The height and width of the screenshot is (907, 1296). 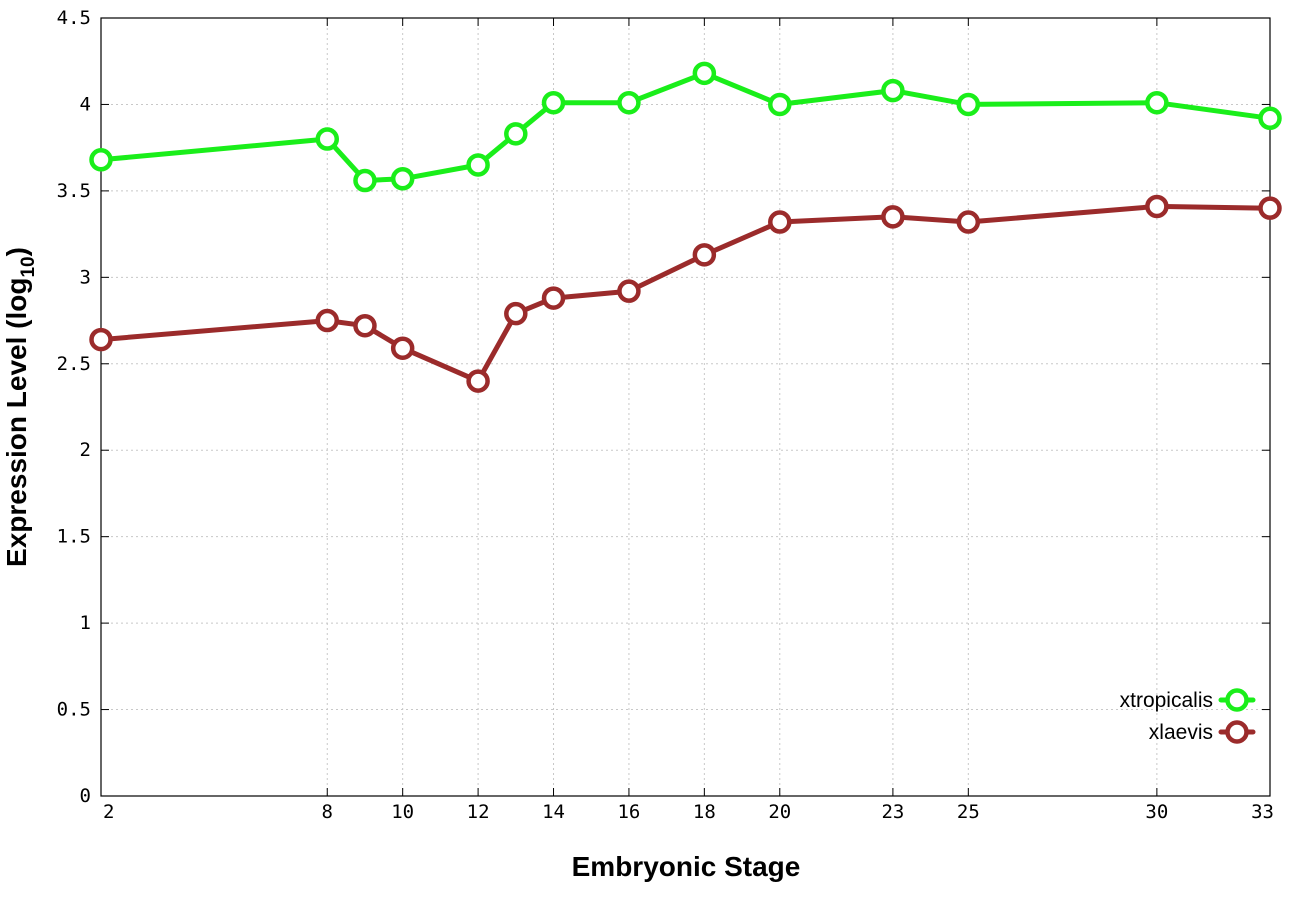 I want to click on y-axis-title: Expression Level (log10), so click(x=20, y=407).